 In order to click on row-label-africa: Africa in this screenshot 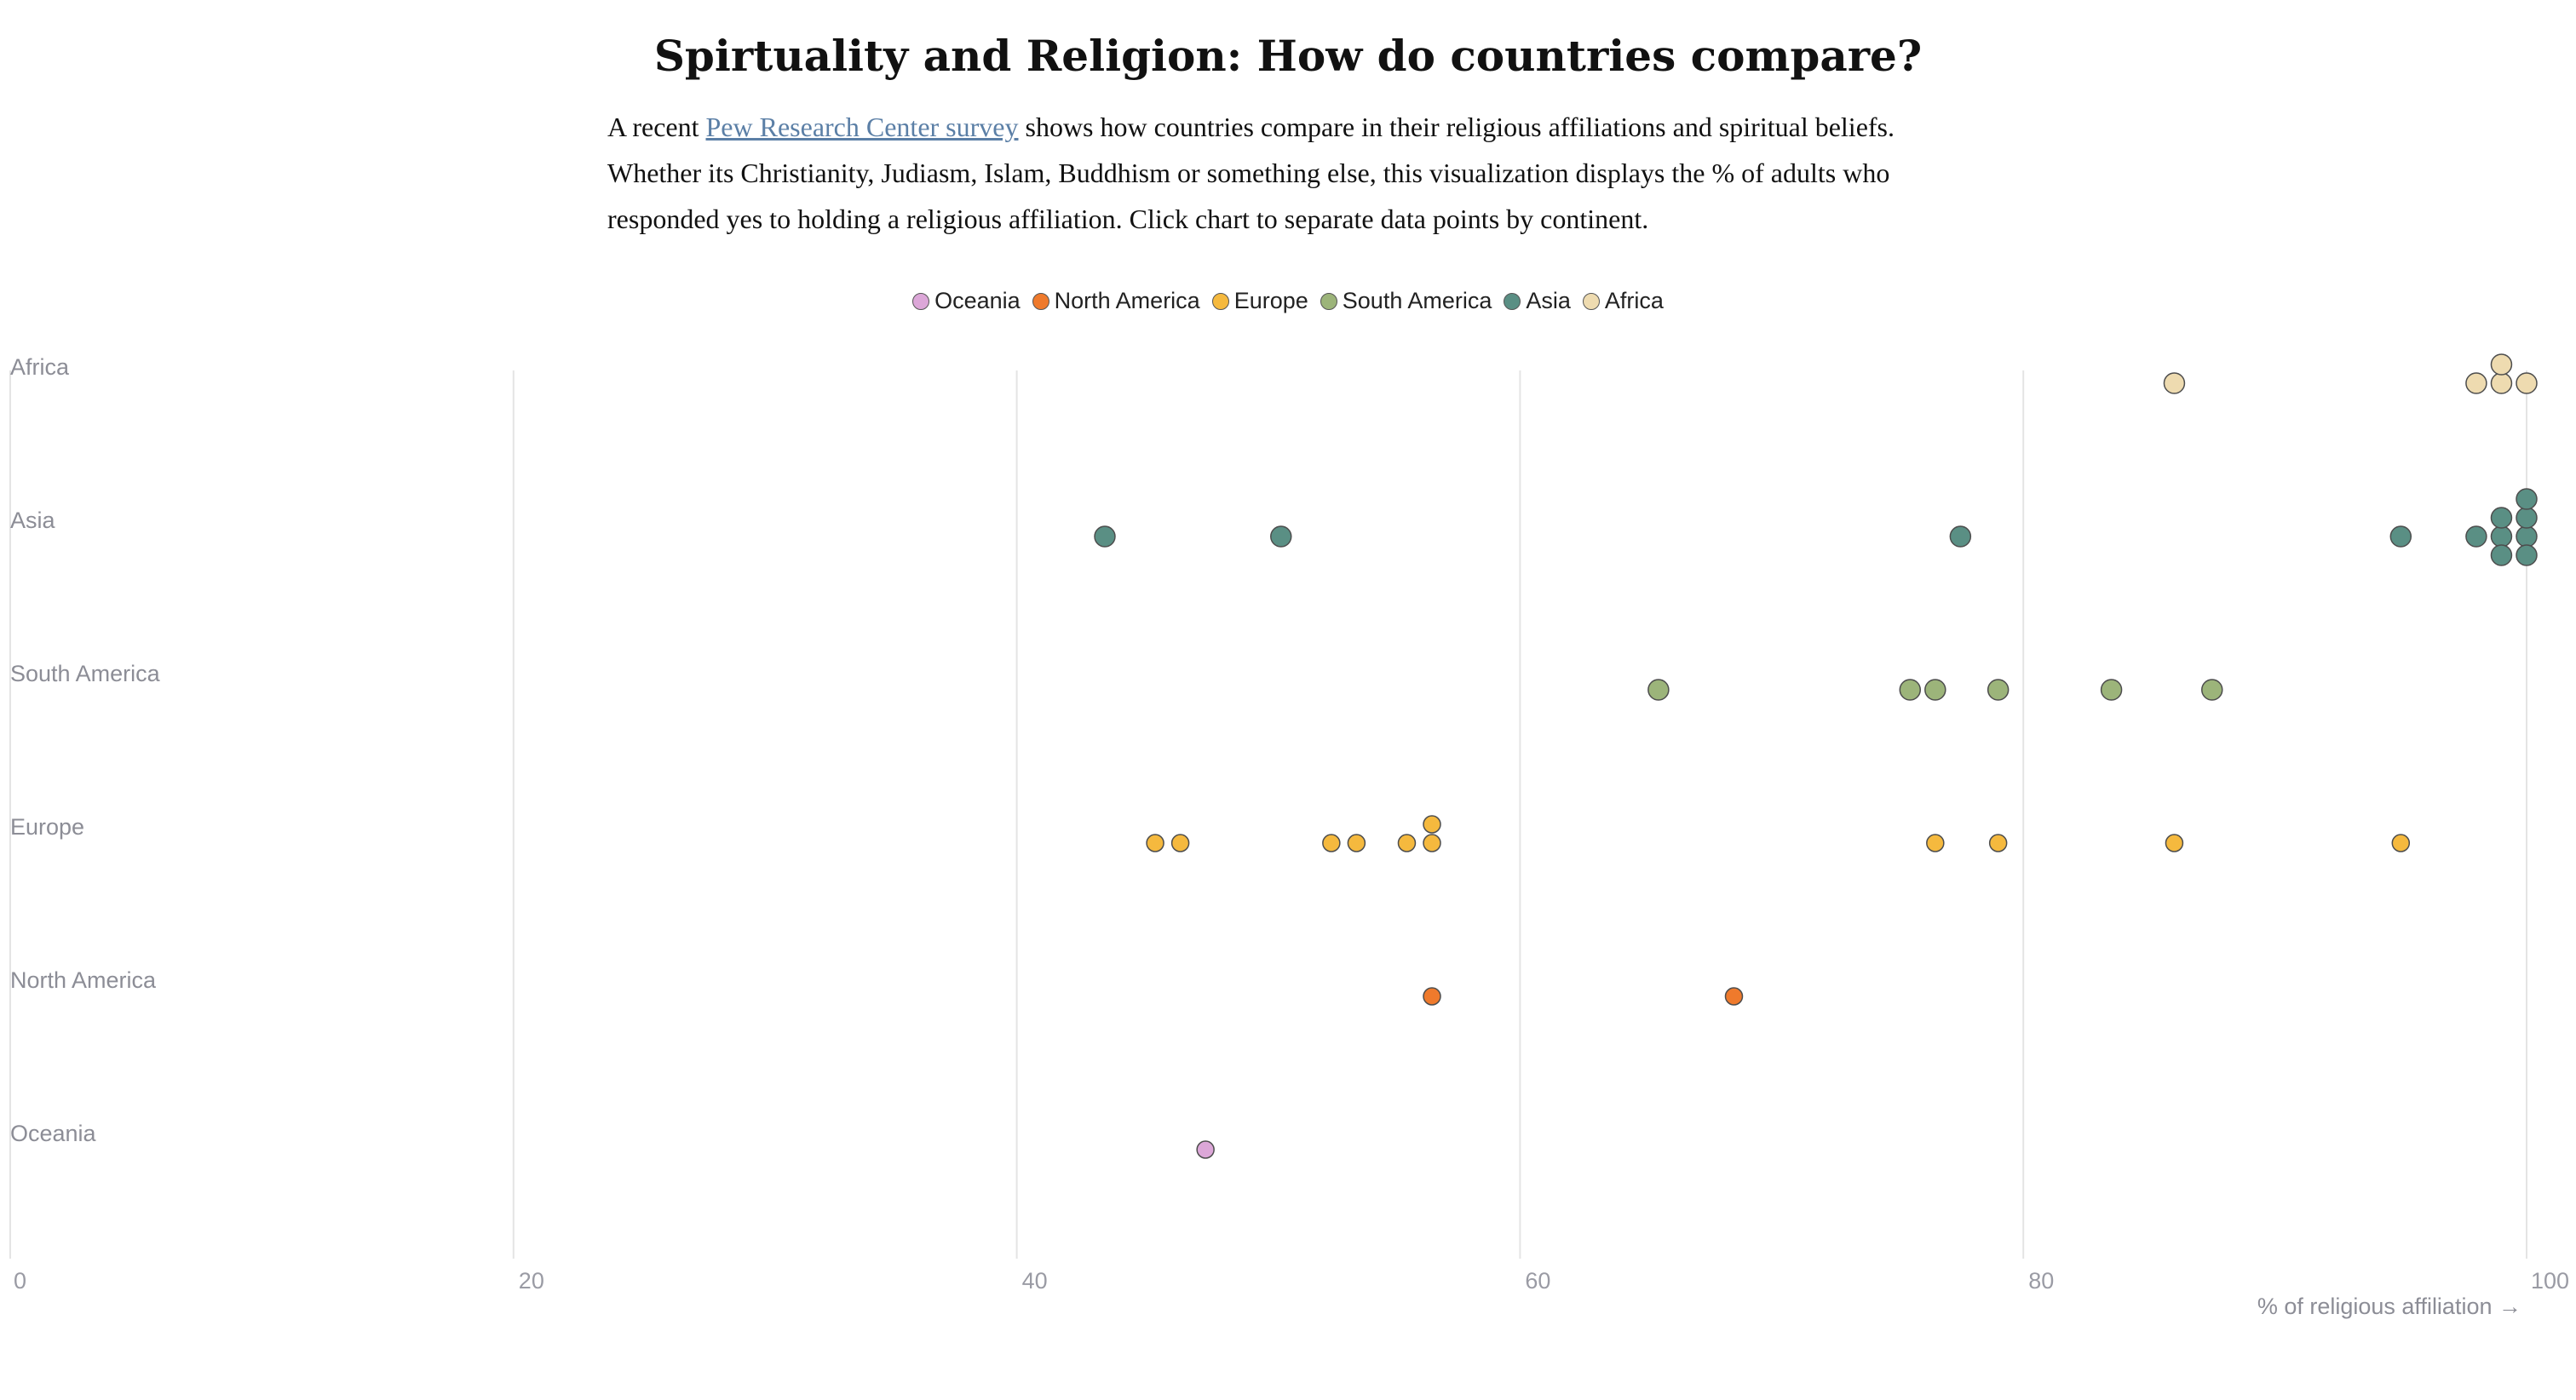, I will do `click(40, 367)`.